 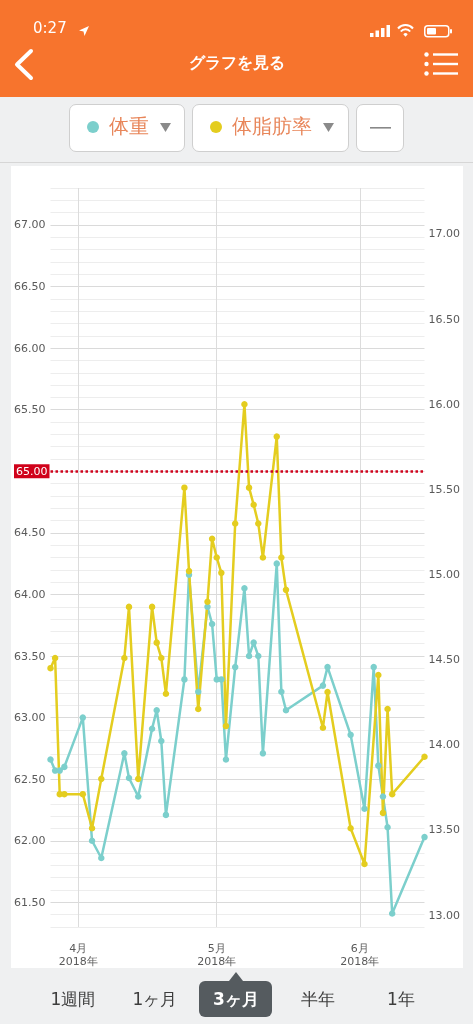 What do you see at coordinates (360, 955) in the screenshot?
I see `x-tick-label: 6月 2018年` at bounding box center [360, 955].